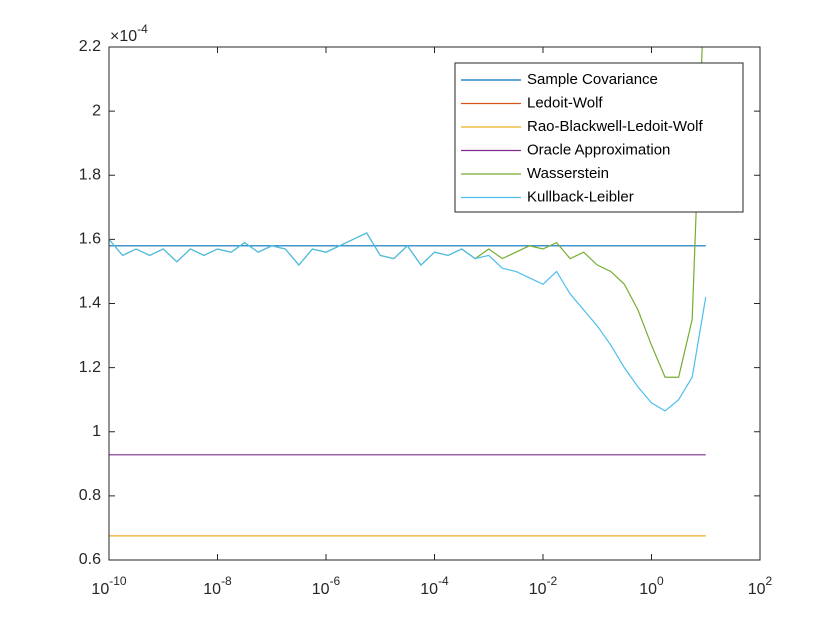  What do you see at coordinates (90, 495) in the screenshot?
I see `y-tick-label: 0.8` at bounding box center [90, 495].